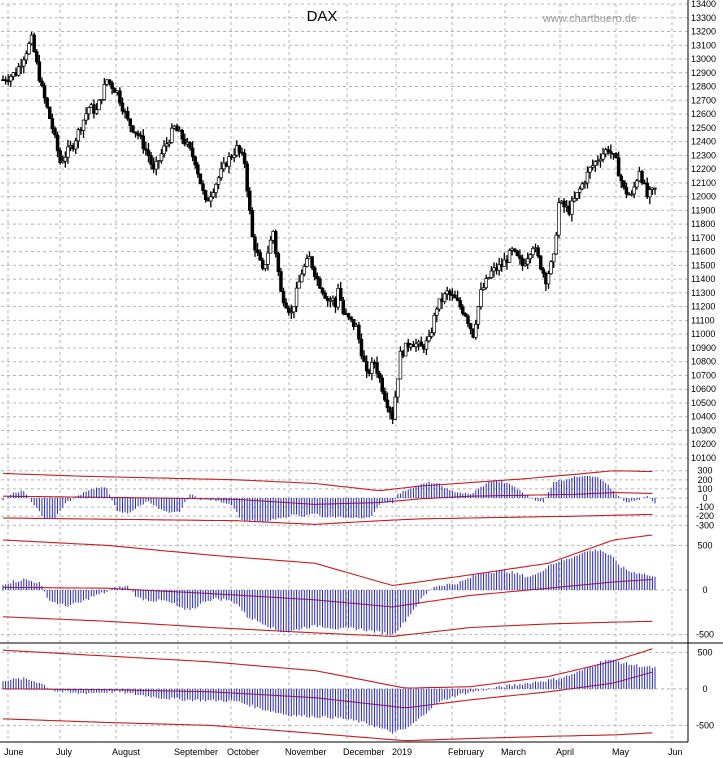 The height and width of the screenshot is (758, 723). Describe the element at coordinates (364, 752) in the screenshot. I see `month-label: December` at that location.